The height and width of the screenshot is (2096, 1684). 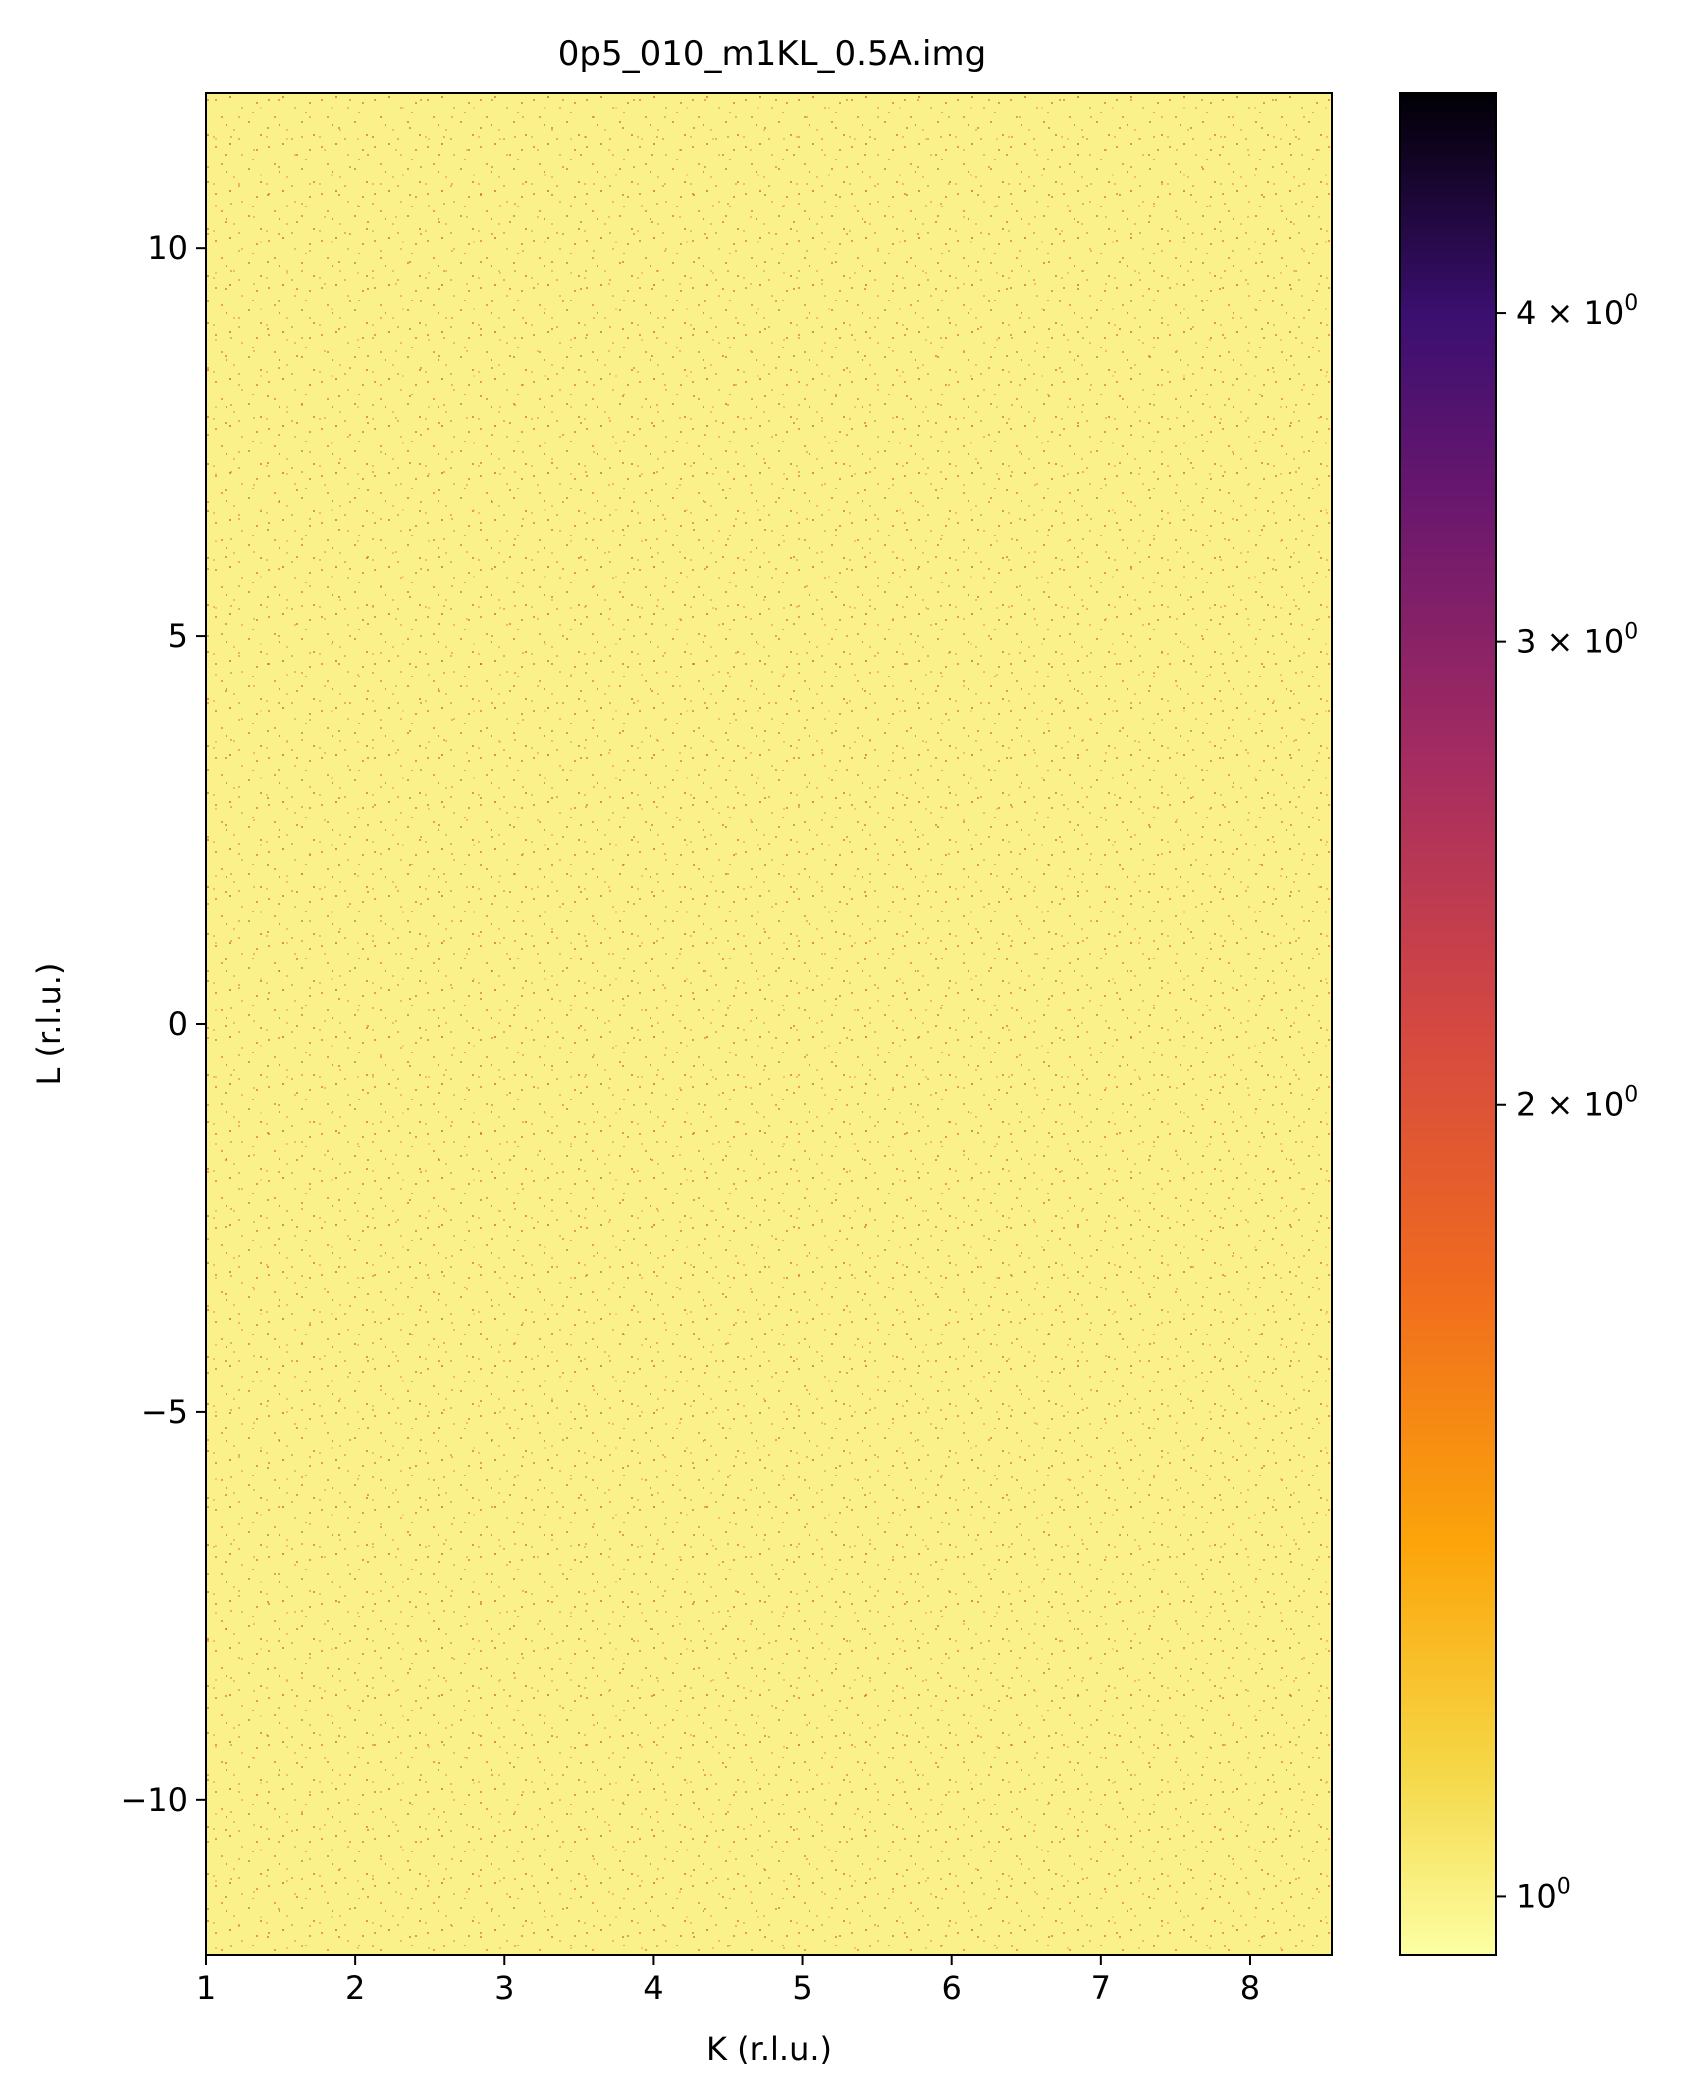 What do you see at coordinates (769, 2049) in the screenshot?
I see `x-axis-label: K (r.l.u.)` at bounding box center [769, 2049].